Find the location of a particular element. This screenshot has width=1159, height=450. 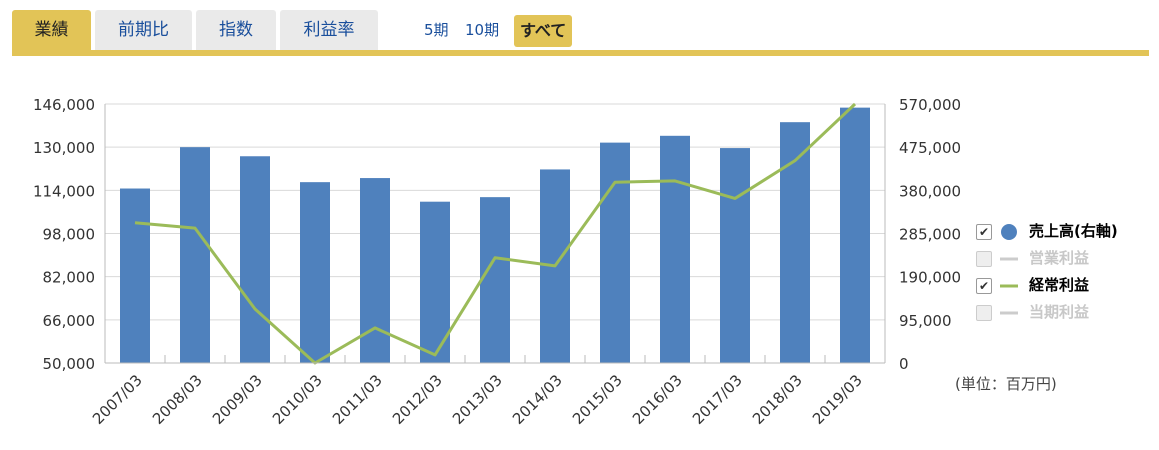

x-tick-label: 2013/03 is located at coordinates (477, 399).